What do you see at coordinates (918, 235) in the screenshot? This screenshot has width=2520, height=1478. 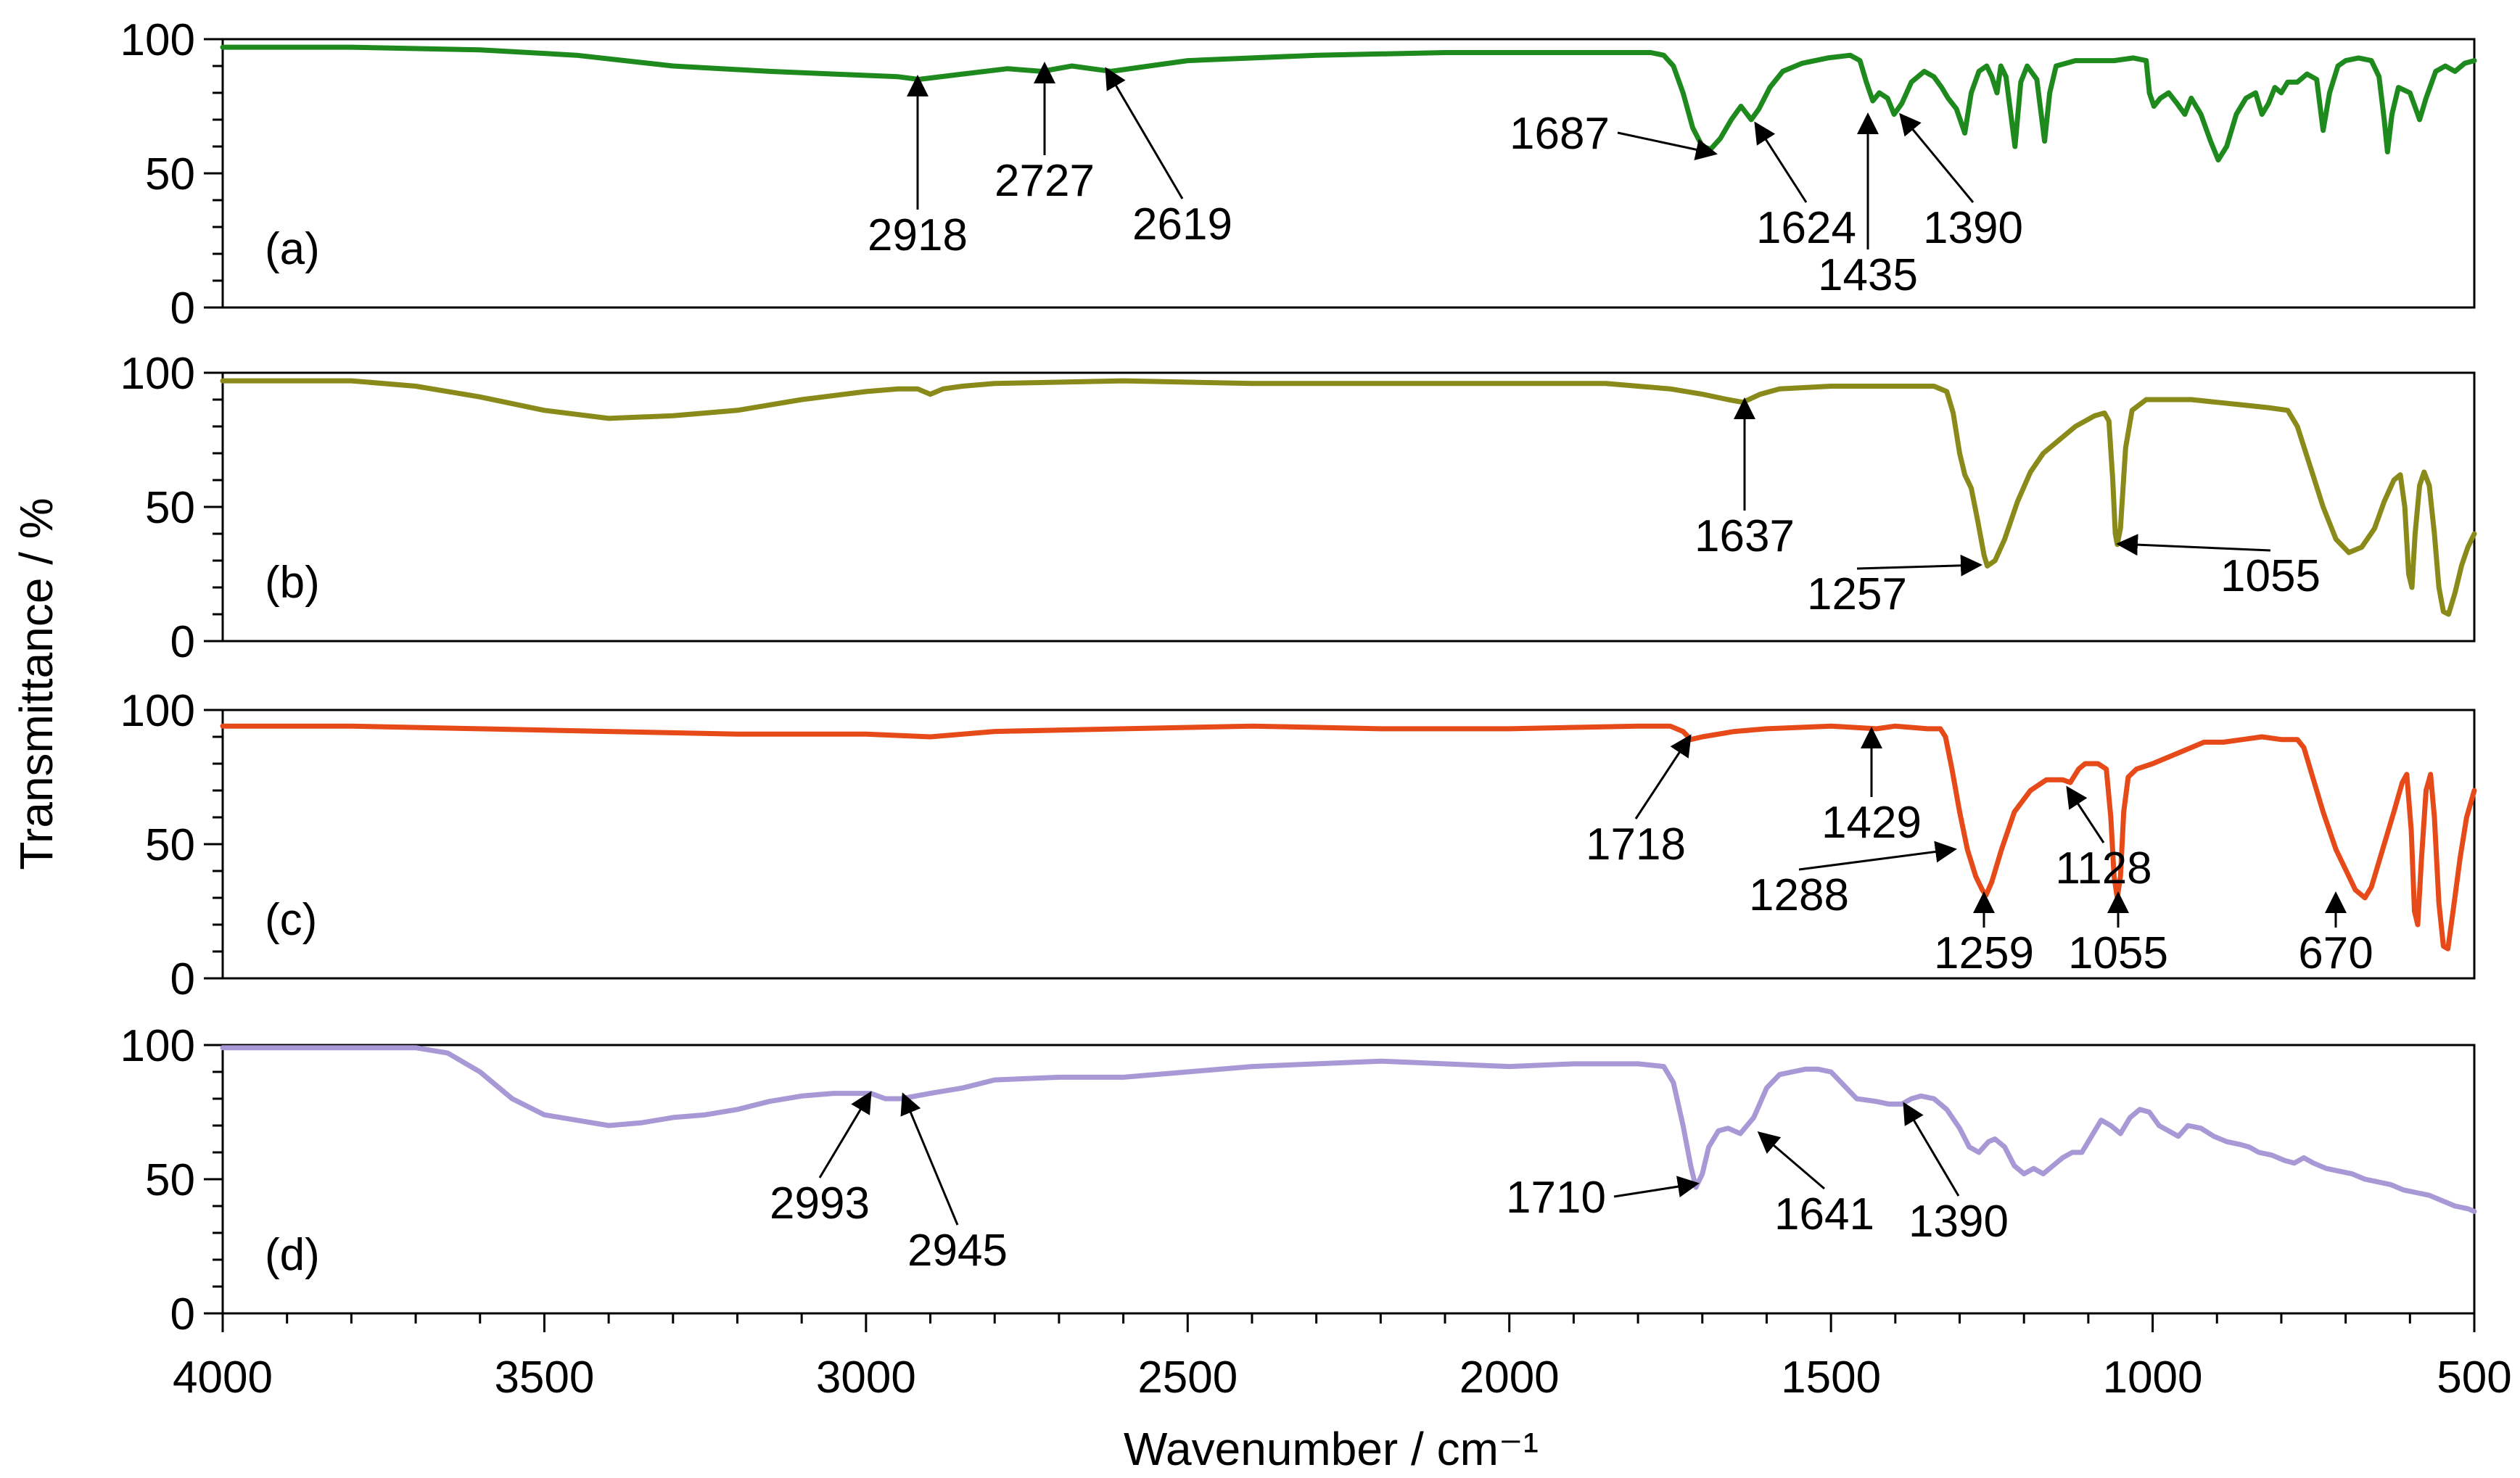 I see `peak-label: 2918` at bounding box center [918, 235].